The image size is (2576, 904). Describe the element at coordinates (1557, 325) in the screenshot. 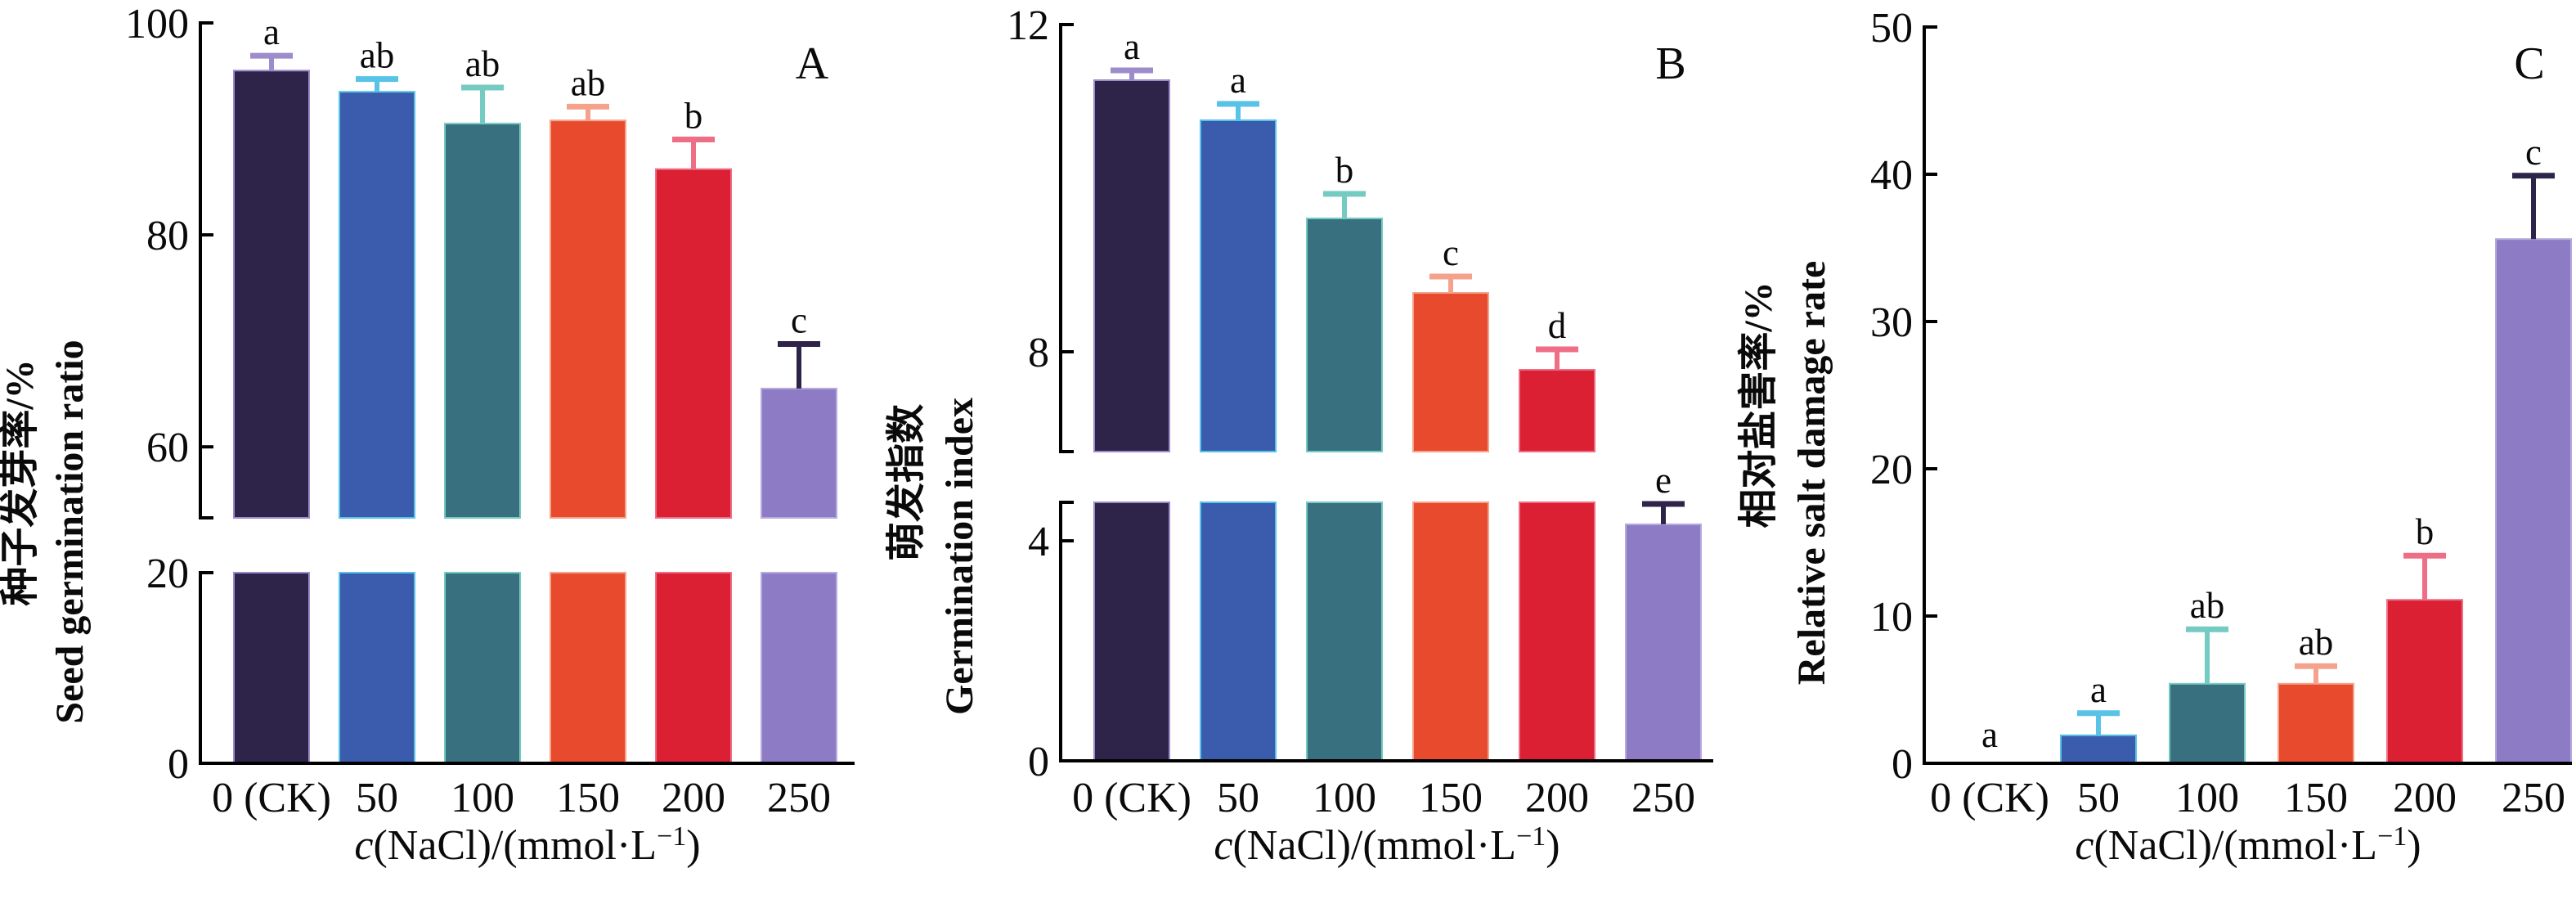

I see `significance-letter: d` at that location.